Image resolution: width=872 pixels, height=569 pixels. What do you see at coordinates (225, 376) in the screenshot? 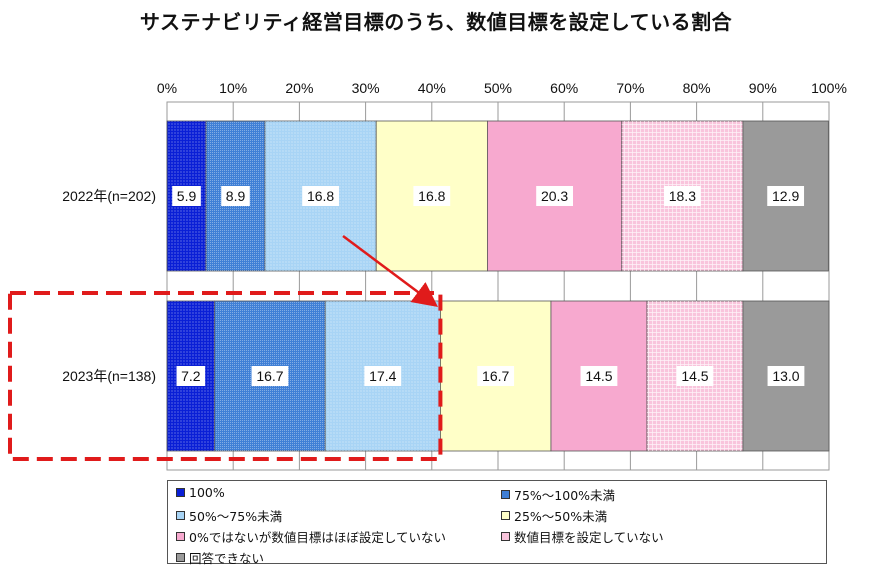
I see `highlight-dashed-box` at bounding box center [225, 376].